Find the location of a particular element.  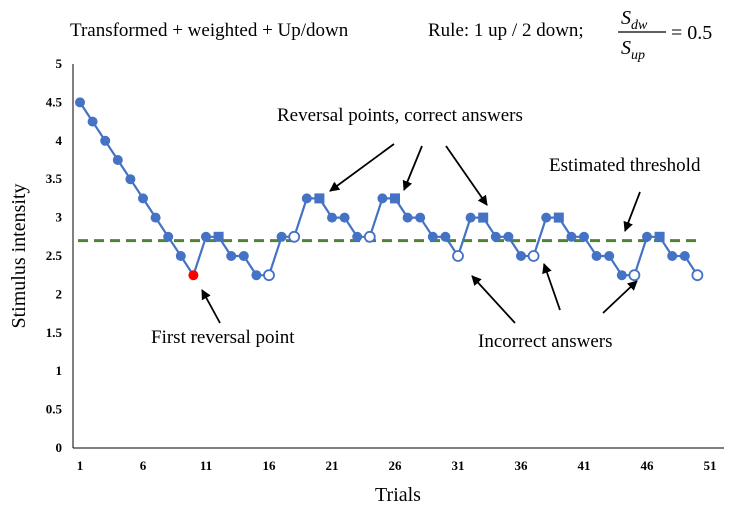

x-tick-label: 31 is located at coordinates (458, 465).